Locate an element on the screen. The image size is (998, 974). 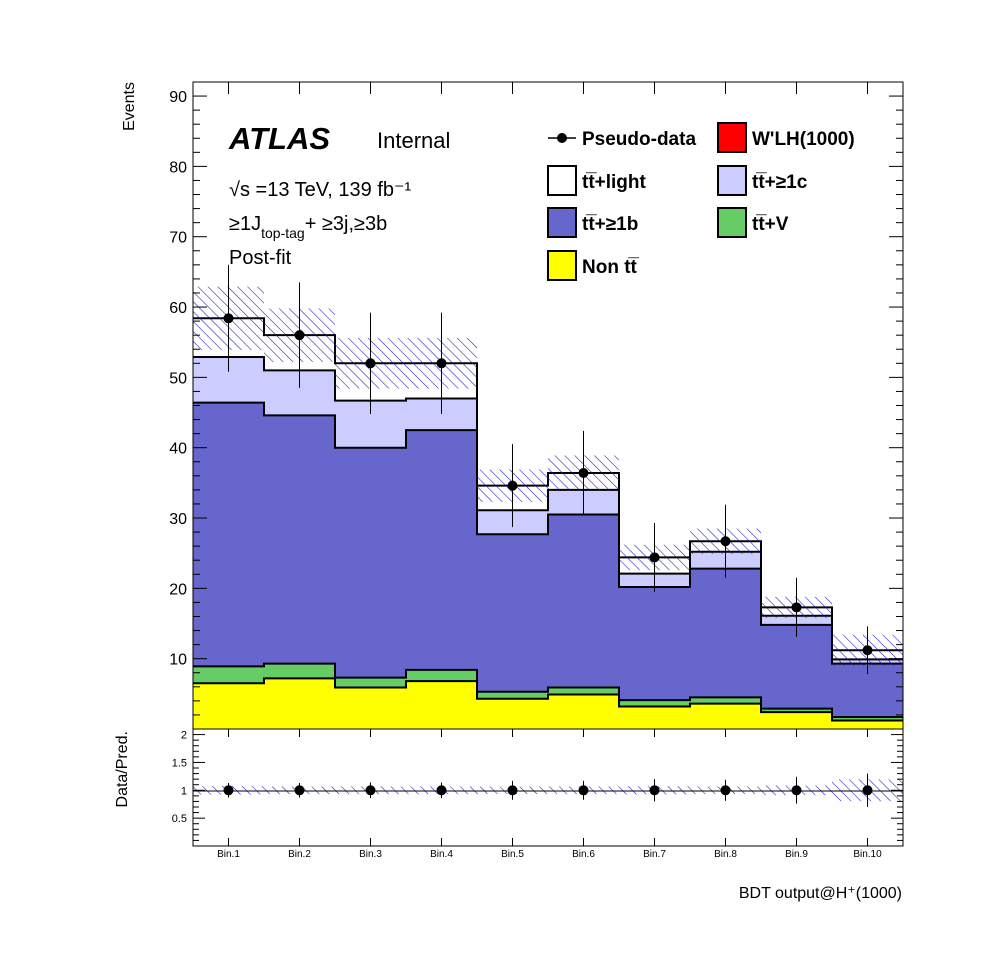
y-tick-label: 70 is located at coordinates (178, 238).